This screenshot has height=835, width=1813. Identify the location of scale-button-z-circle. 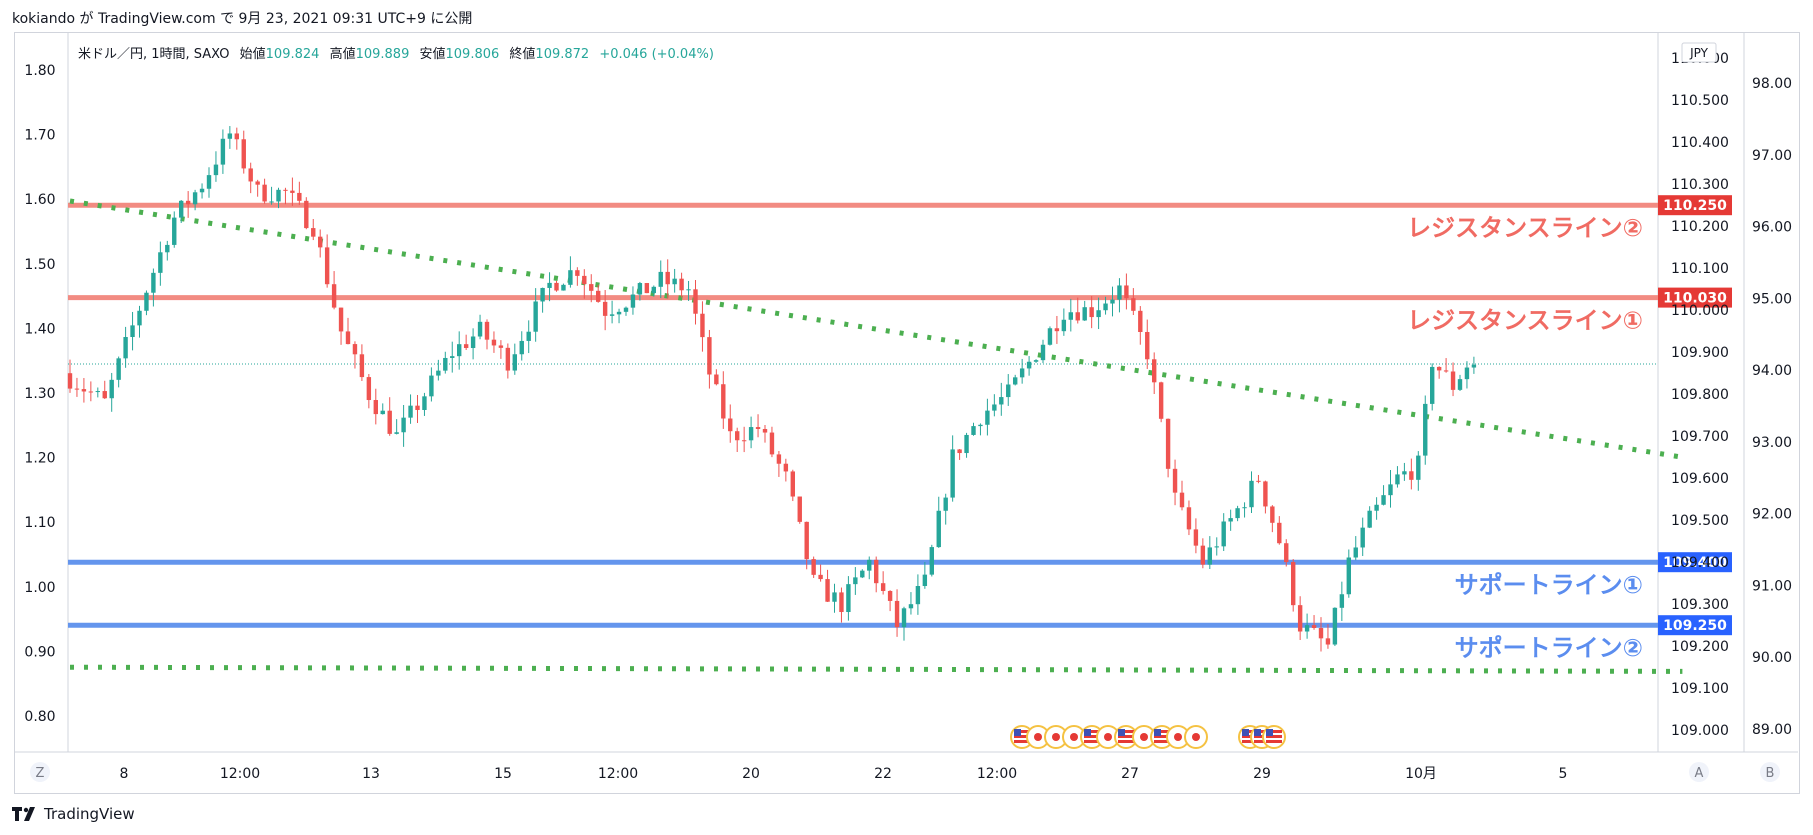
(40, 772).